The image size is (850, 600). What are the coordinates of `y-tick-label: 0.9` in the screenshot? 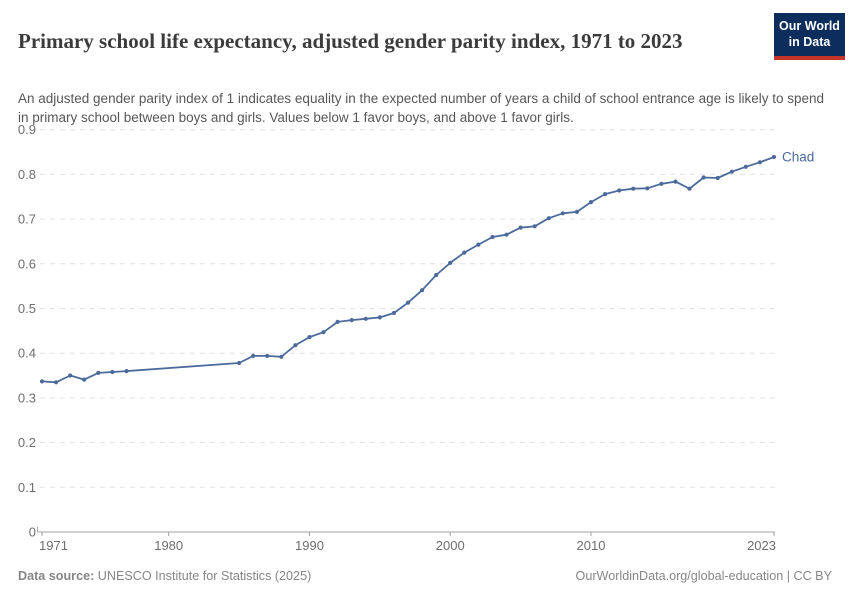 It's located at (27, 129).